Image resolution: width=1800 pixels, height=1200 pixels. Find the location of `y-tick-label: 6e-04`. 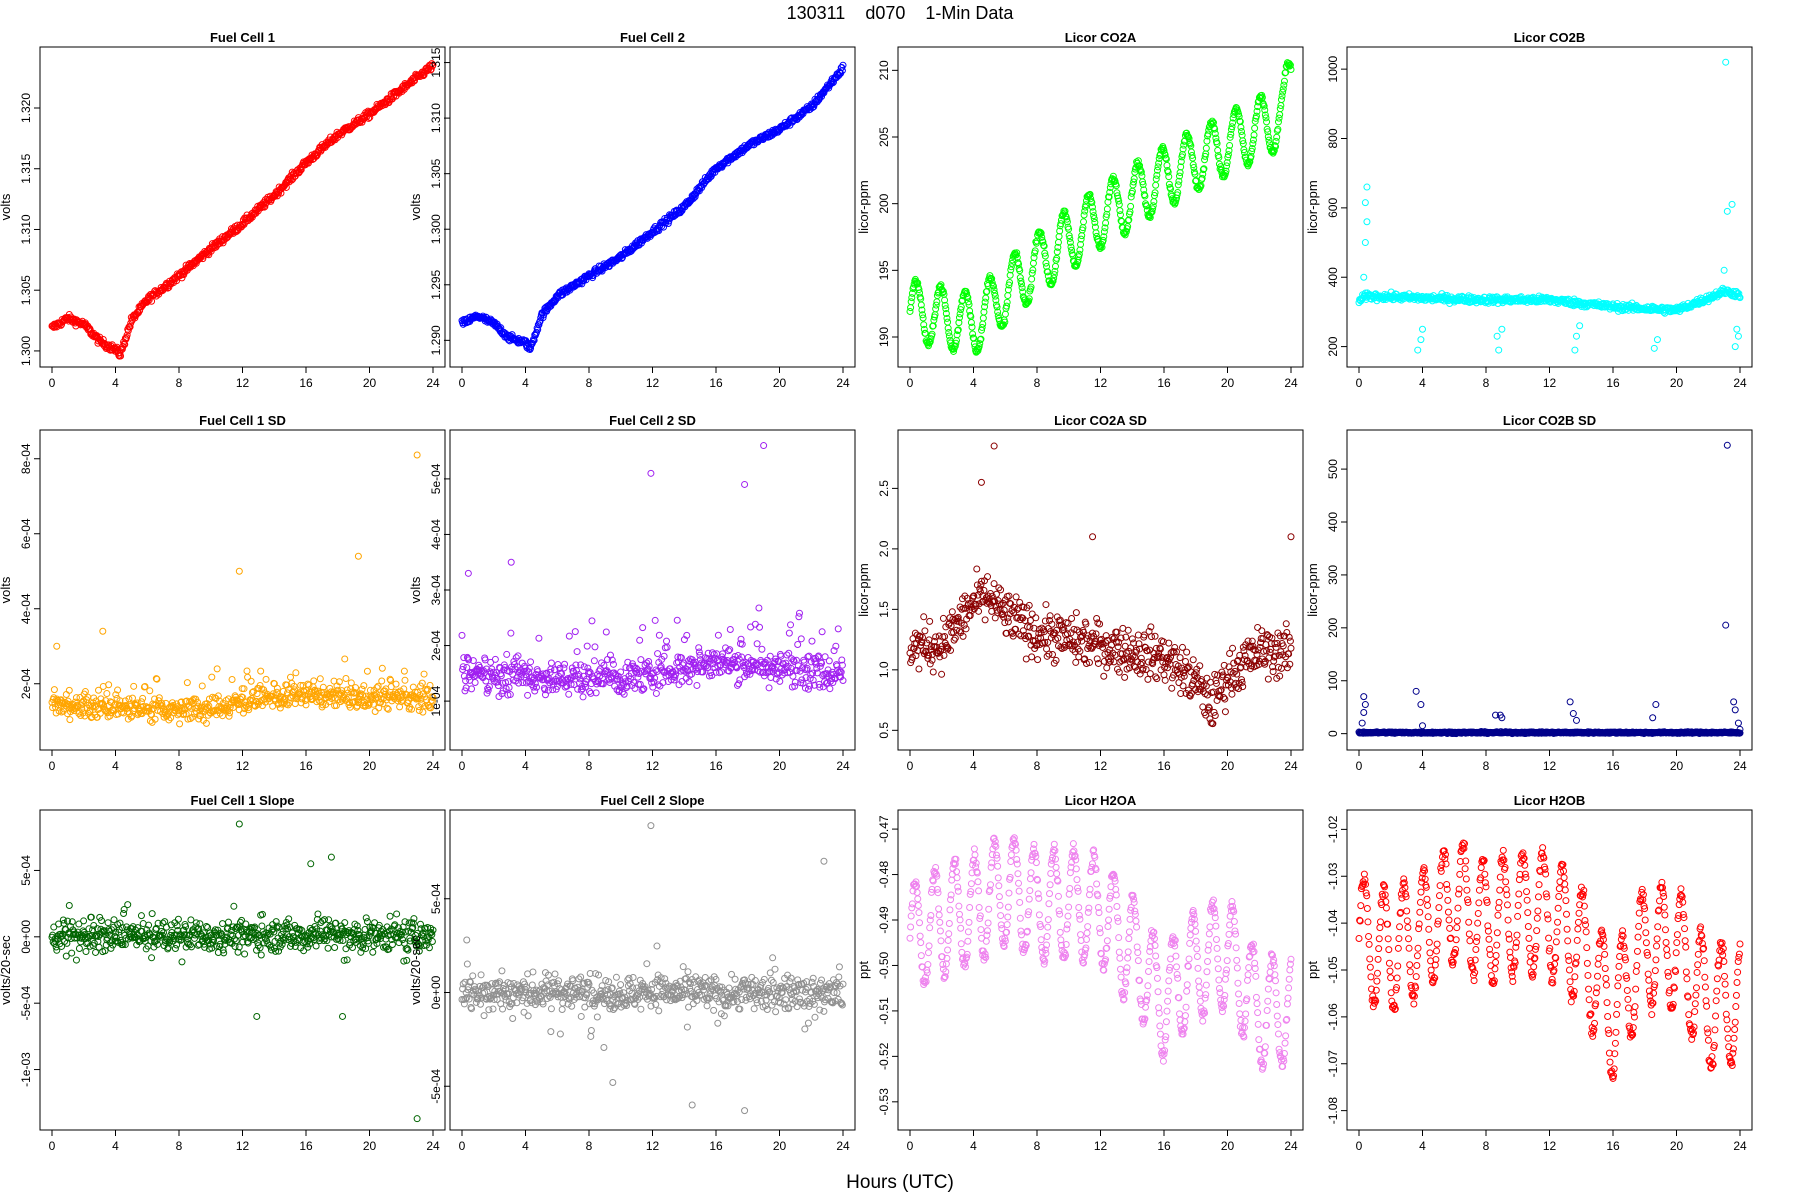

y-tick-label: 6e-04 is located at coordinates (26, 533).